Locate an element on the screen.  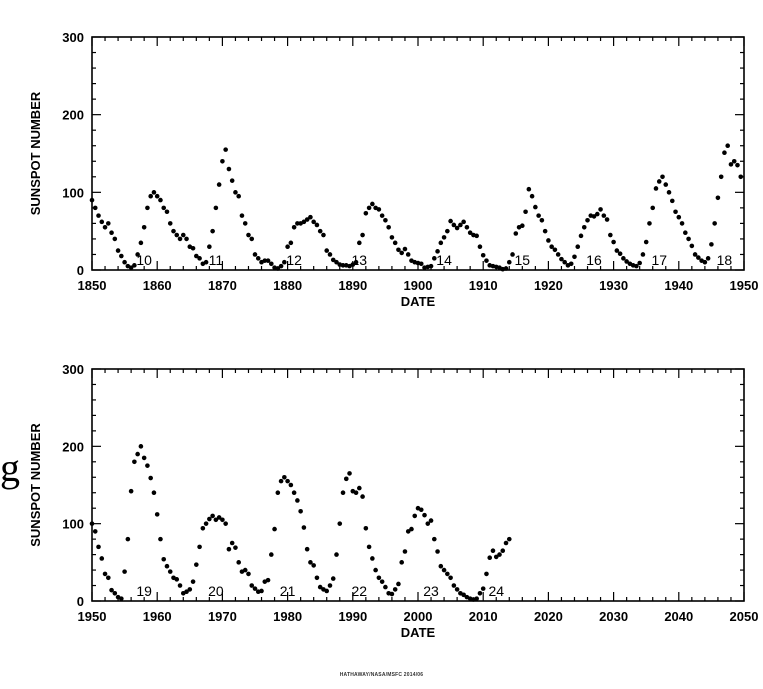
x-tick-label: 2040 is located at coordinates (678, 616).